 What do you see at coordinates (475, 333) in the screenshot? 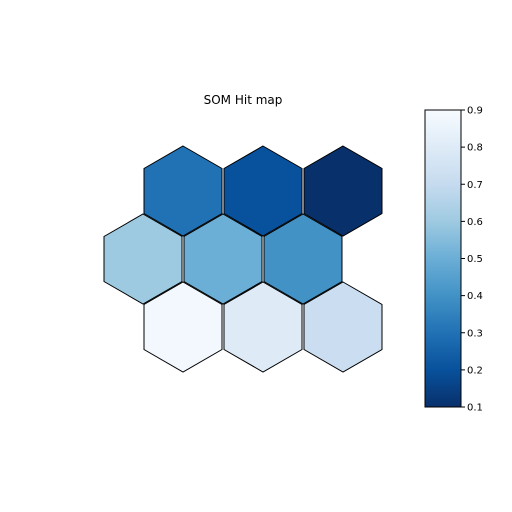
I see `colorbar-tick-label: 0.3` at bounding box center [475, 333].